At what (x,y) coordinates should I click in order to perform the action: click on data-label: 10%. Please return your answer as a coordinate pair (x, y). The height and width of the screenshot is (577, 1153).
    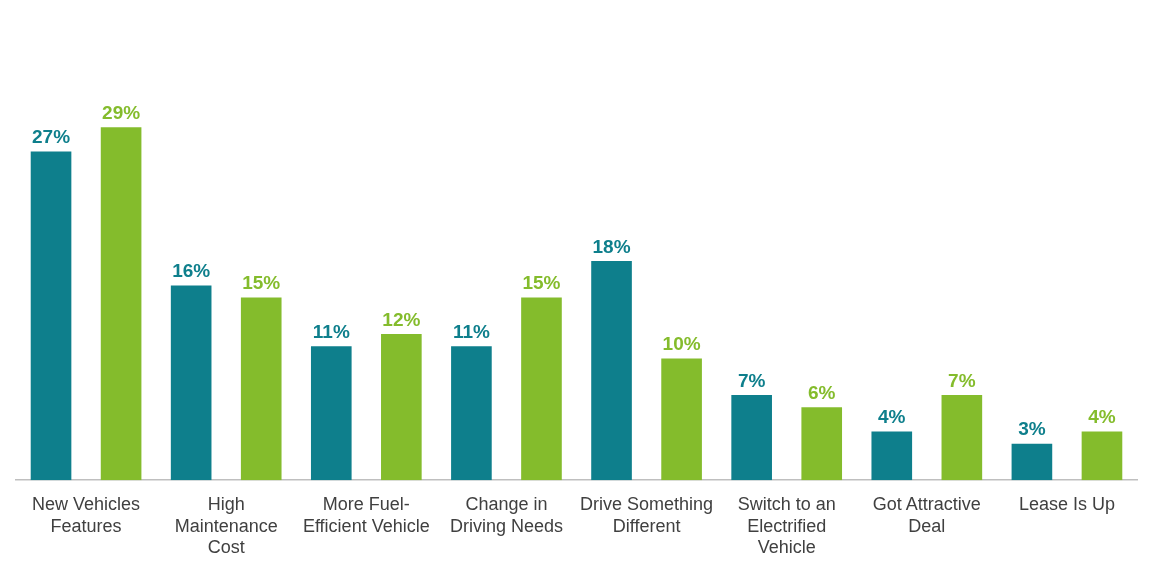
    Looking at the image, I should click on (681, 344).